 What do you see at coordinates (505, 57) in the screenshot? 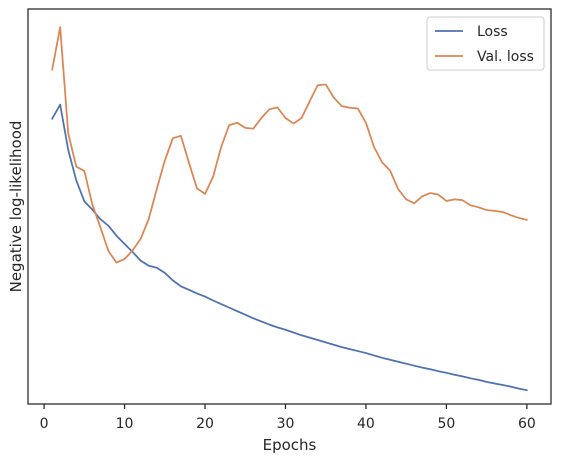
I see `legend-label-val-loss: Val. loss` at bounding box center [505, 57].